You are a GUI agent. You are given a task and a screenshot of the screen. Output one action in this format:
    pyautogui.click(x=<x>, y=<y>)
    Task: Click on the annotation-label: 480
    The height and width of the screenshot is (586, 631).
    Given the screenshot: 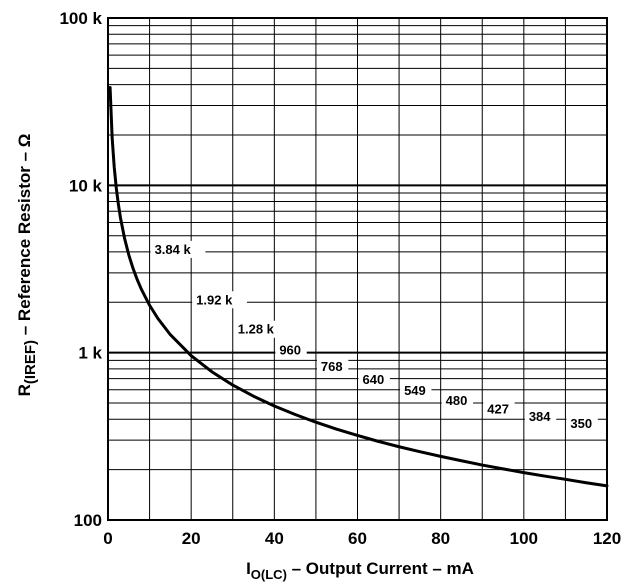 What is the action you would take?
    pyautogui.click(x=457, y=401)
    